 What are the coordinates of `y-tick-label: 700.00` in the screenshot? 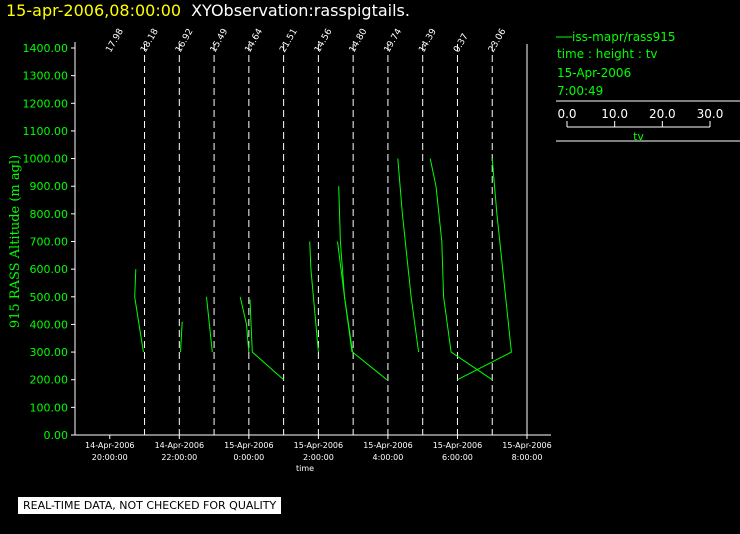 It's located at (49, 242).